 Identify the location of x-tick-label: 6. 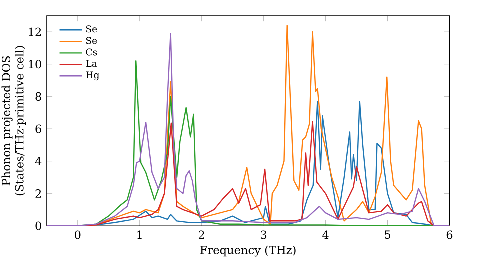
(449, 235).